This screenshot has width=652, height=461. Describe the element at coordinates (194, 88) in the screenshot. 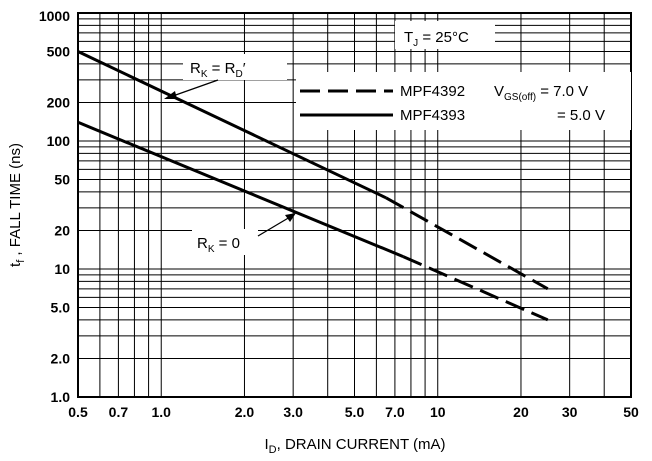

I see `rk-rd-arrow-line` at that location.